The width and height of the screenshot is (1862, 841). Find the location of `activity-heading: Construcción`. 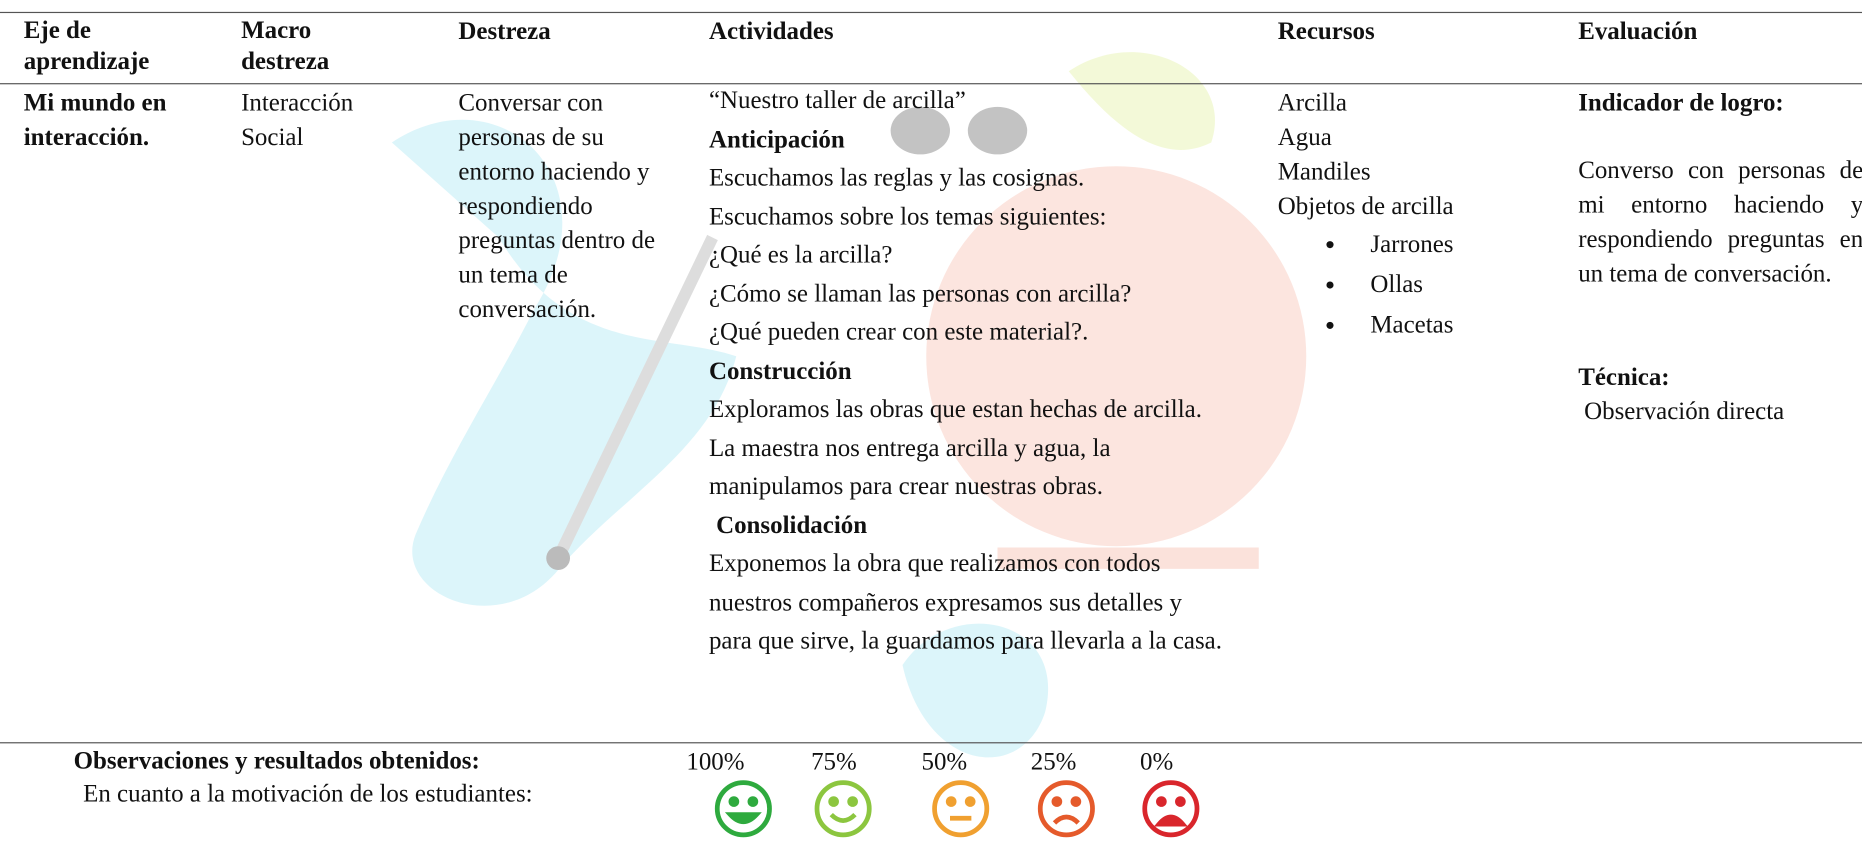

activity-heading: Construcción is located at coordinates (780, 370).